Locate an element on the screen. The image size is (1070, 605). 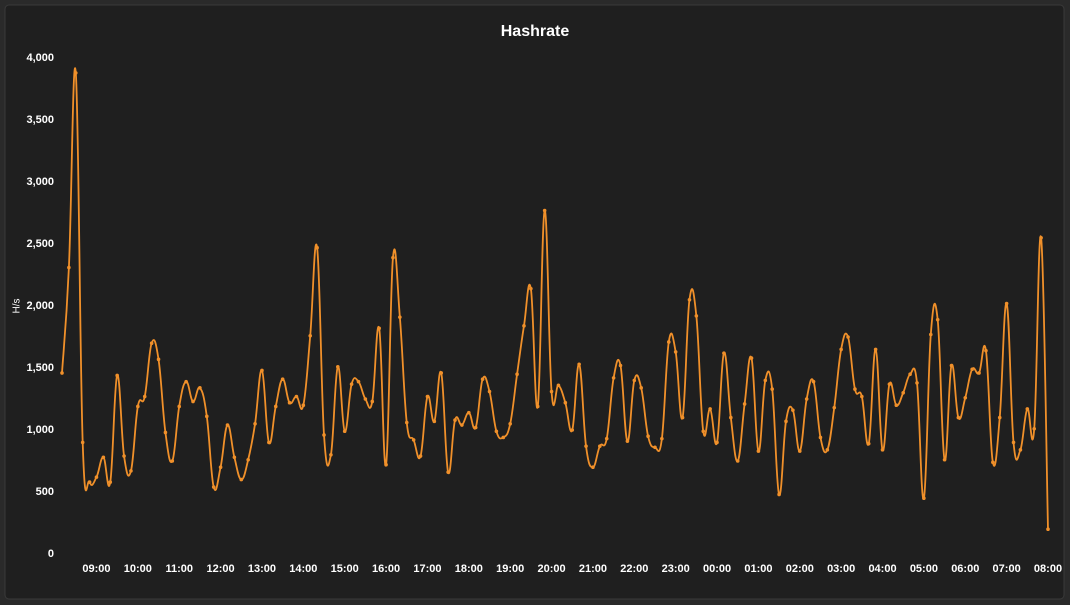
x-tick-label: 06:00 is located at coordinates (965, 569).